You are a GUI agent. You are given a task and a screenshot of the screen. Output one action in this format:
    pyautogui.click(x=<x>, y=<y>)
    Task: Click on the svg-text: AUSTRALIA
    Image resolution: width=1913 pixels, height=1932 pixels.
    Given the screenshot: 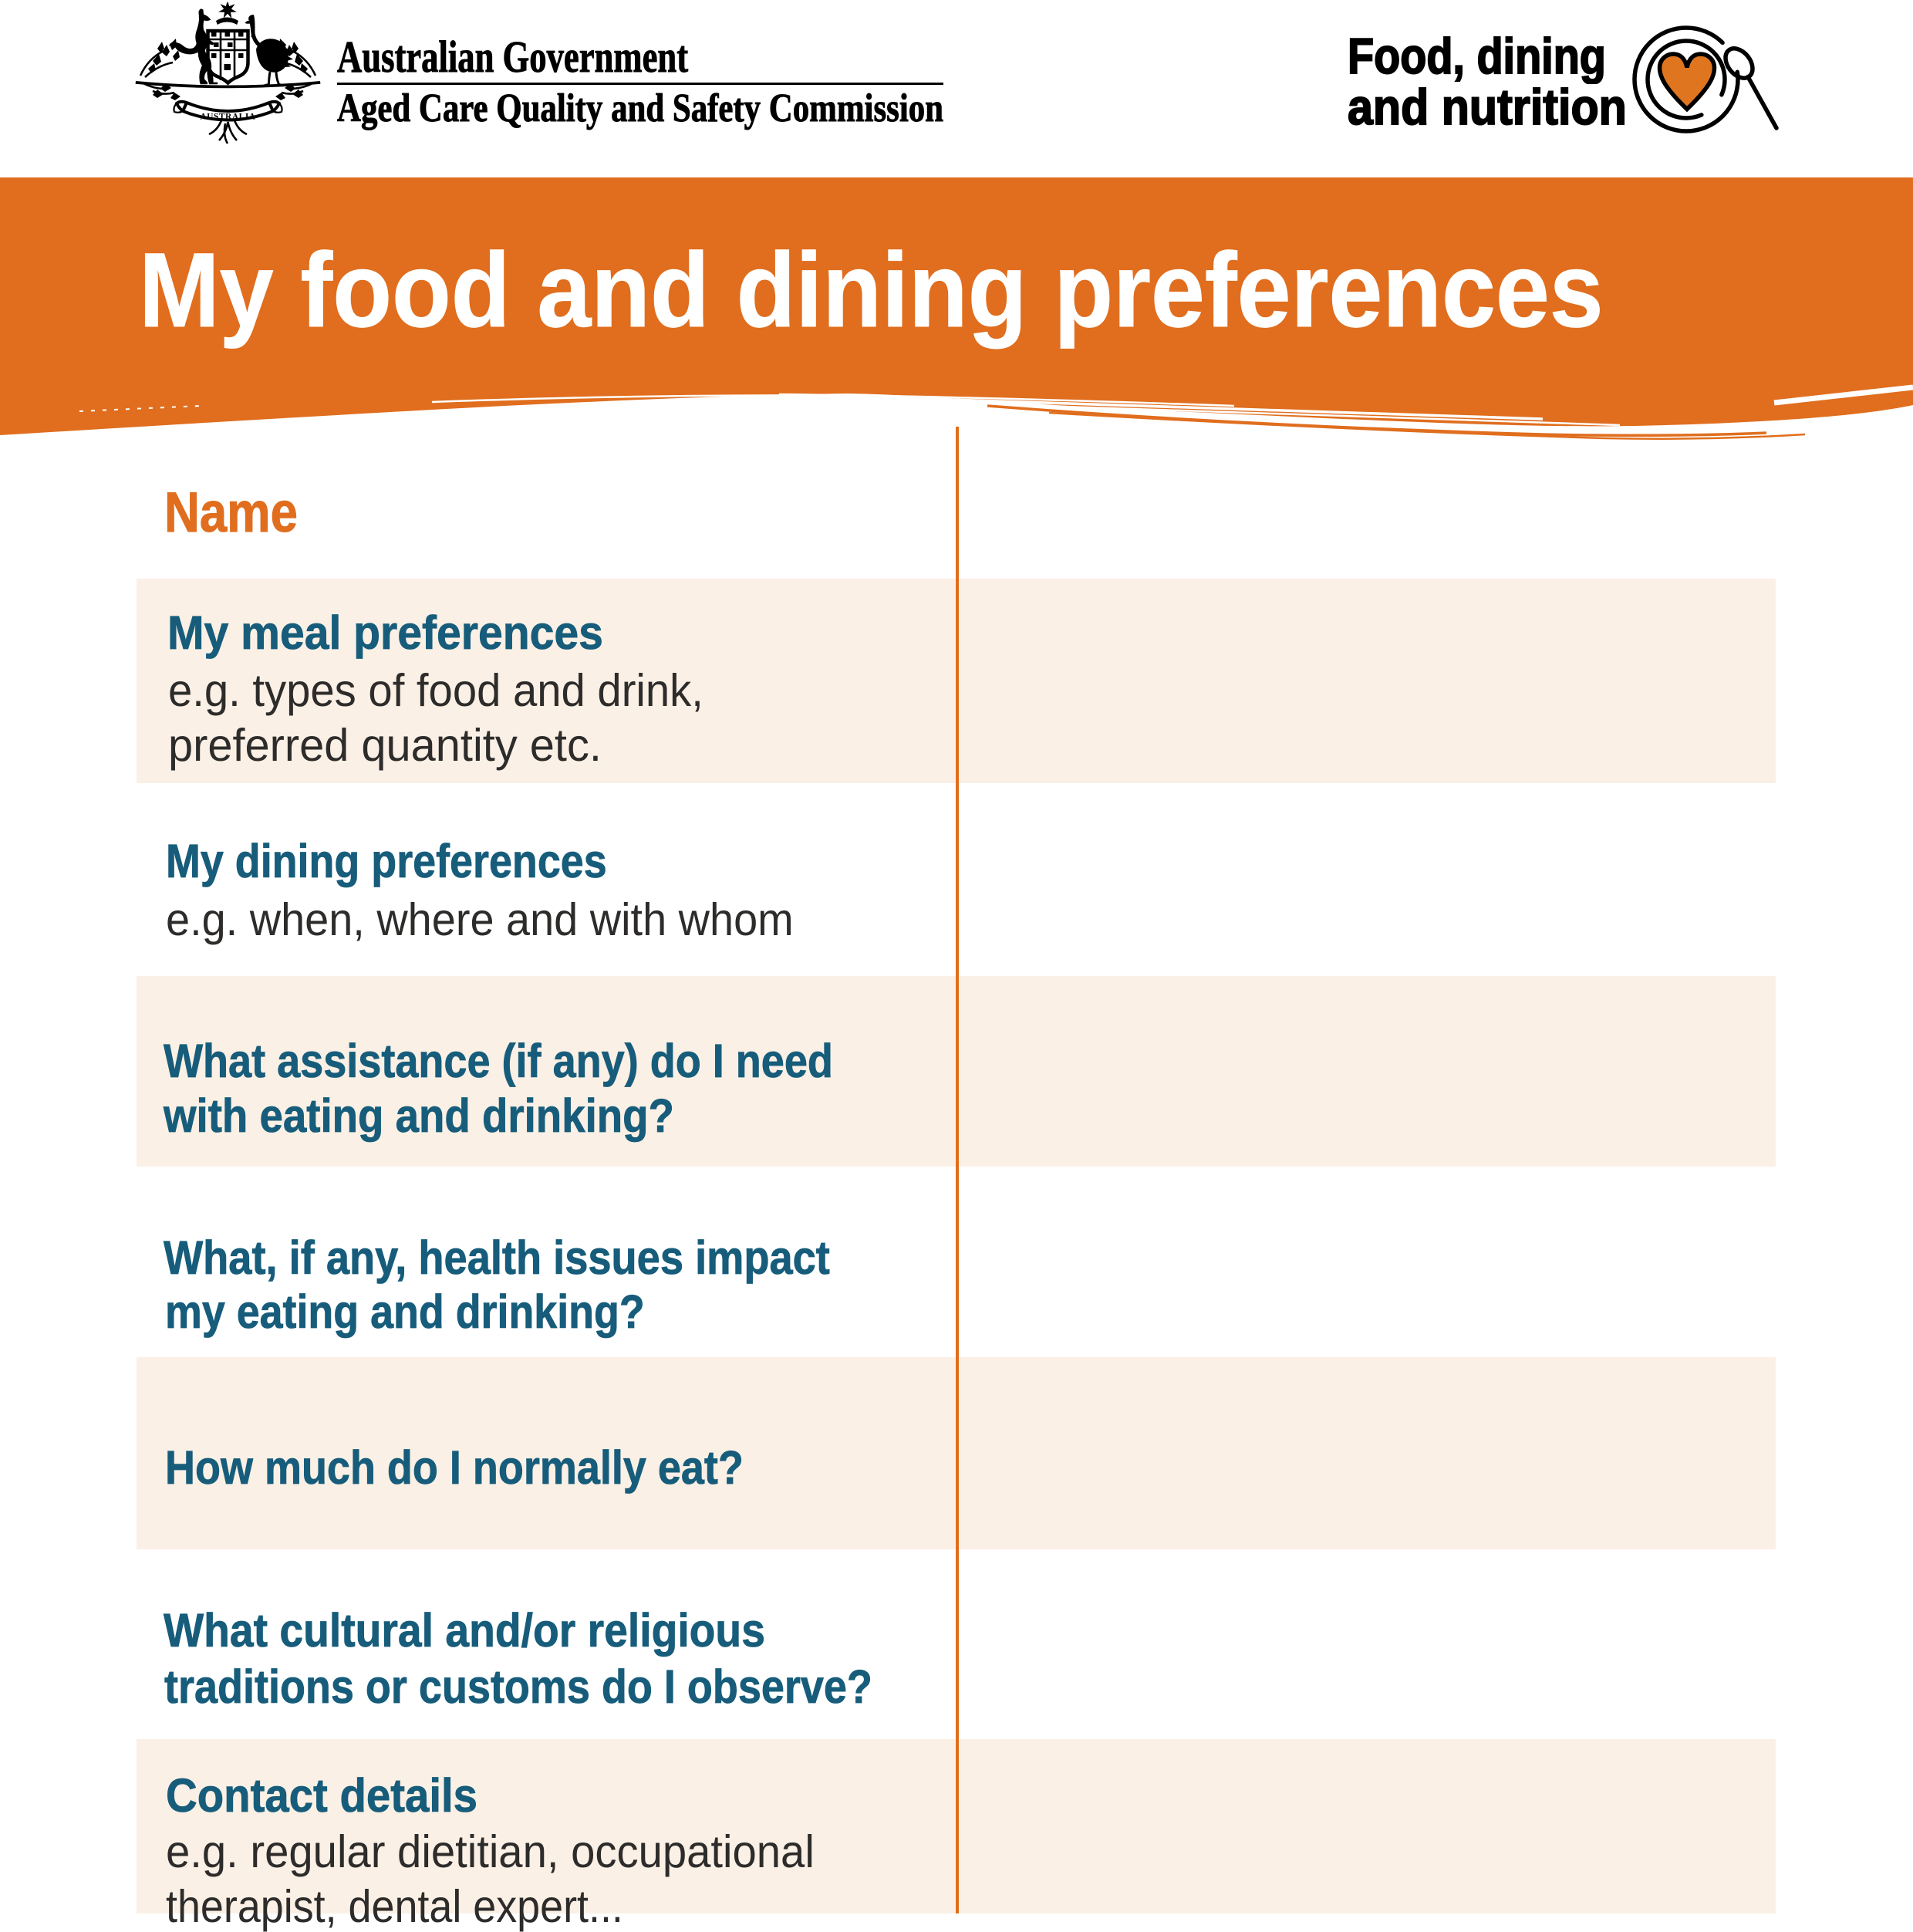 What is the action you would take?
    pyautogui.click(x=228, y=118)
    